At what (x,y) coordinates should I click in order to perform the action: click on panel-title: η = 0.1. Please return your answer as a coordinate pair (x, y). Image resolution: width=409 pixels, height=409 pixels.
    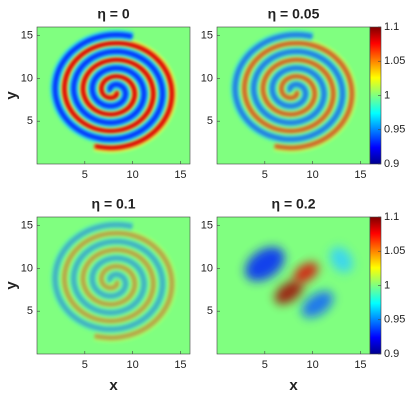
    Looking at the image, I should click on (114, 204).